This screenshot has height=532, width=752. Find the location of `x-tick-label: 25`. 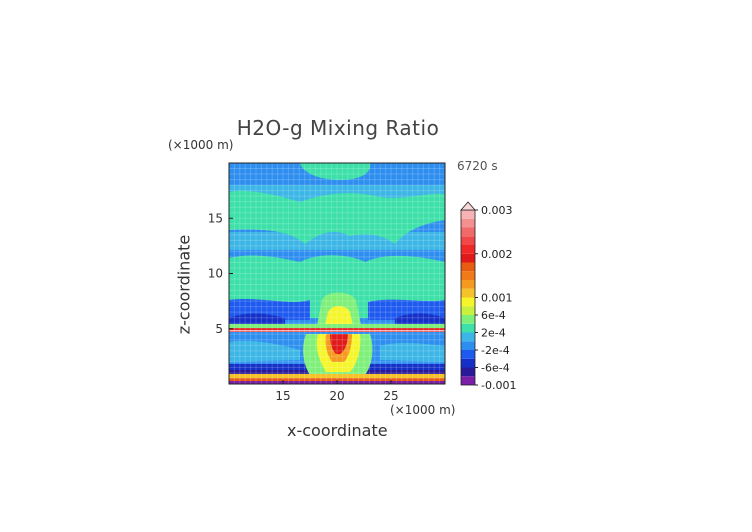

x-tick-label: 25 is located at coordinates (390, 396).